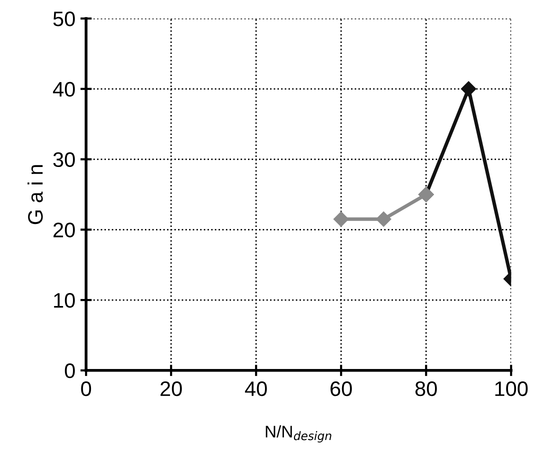 Image resolution: width=538 pixels, height=463 pixels. I want to click on x-axis-title: N/N$_{design}$, so click(299, 433).